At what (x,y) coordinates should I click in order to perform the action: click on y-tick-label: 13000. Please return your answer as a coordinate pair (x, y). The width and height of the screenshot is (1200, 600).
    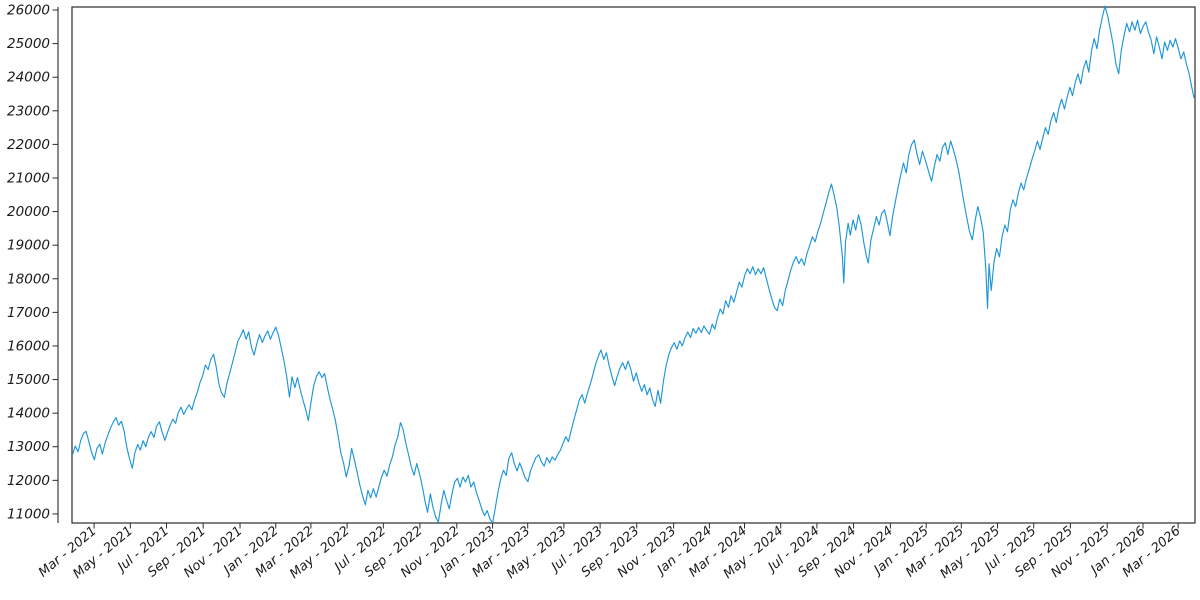
    Looking at the image, I should click on (28, 447).